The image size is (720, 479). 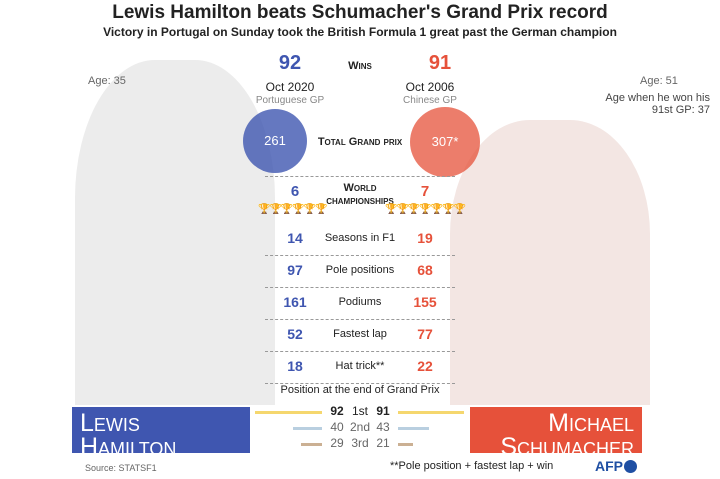 I want to click on schumacher-poles: 68, so click(x=425, y=270).